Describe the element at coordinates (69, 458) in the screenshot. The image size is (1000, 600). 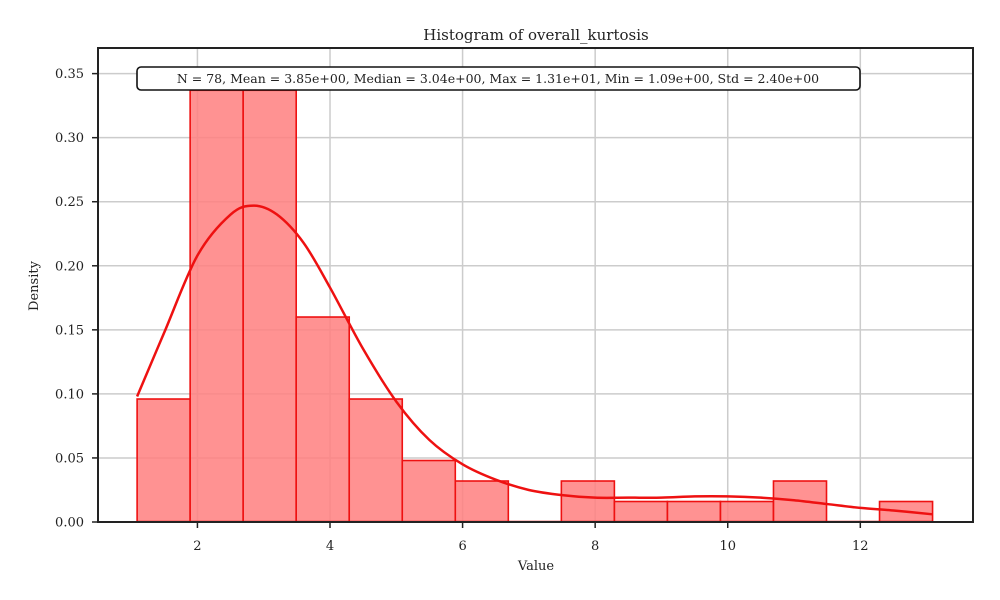
I see `y-tick-label: 0.05` at that location.